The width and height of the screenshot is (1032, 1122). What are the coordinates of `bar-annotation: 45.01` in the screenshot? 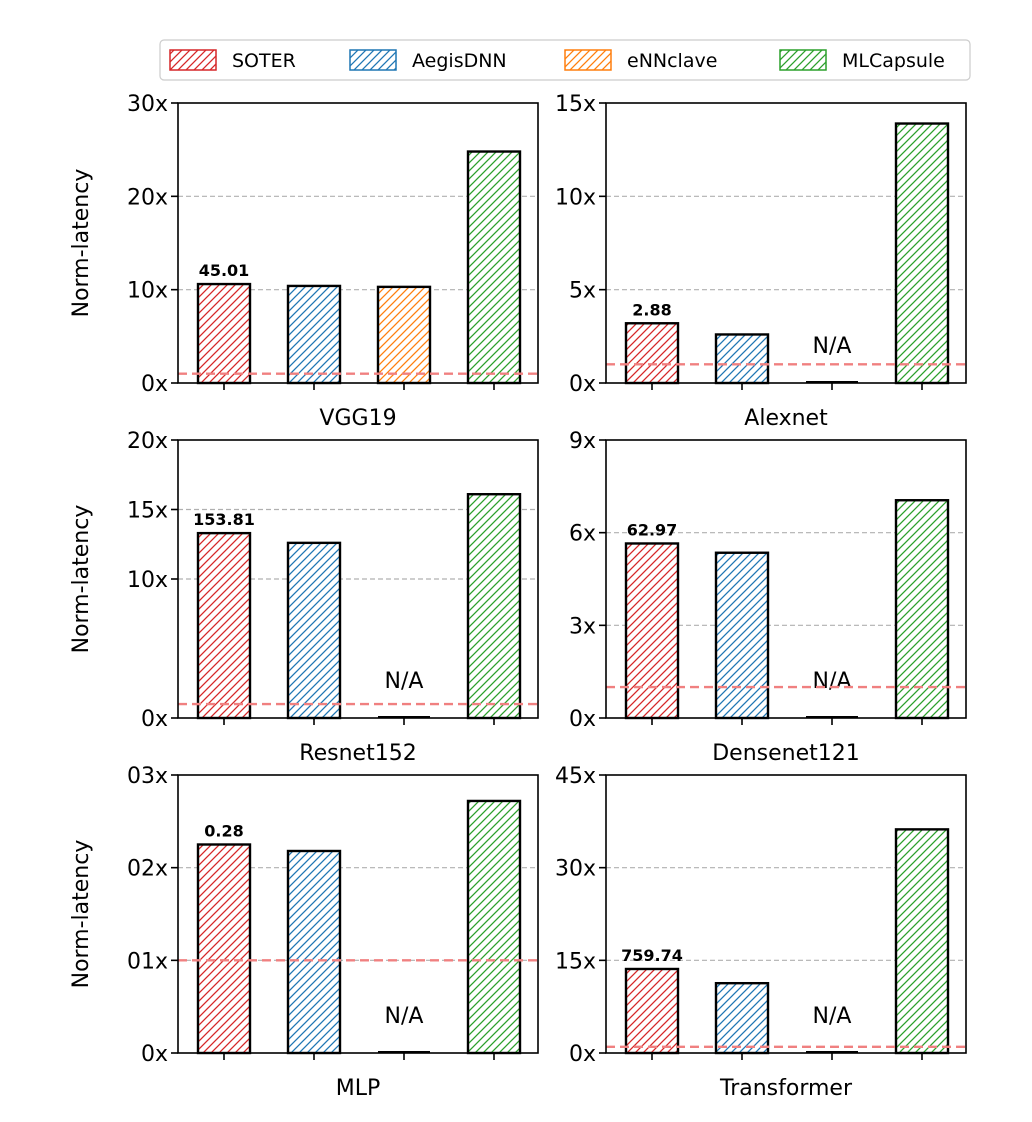 It's located at (224, 270).